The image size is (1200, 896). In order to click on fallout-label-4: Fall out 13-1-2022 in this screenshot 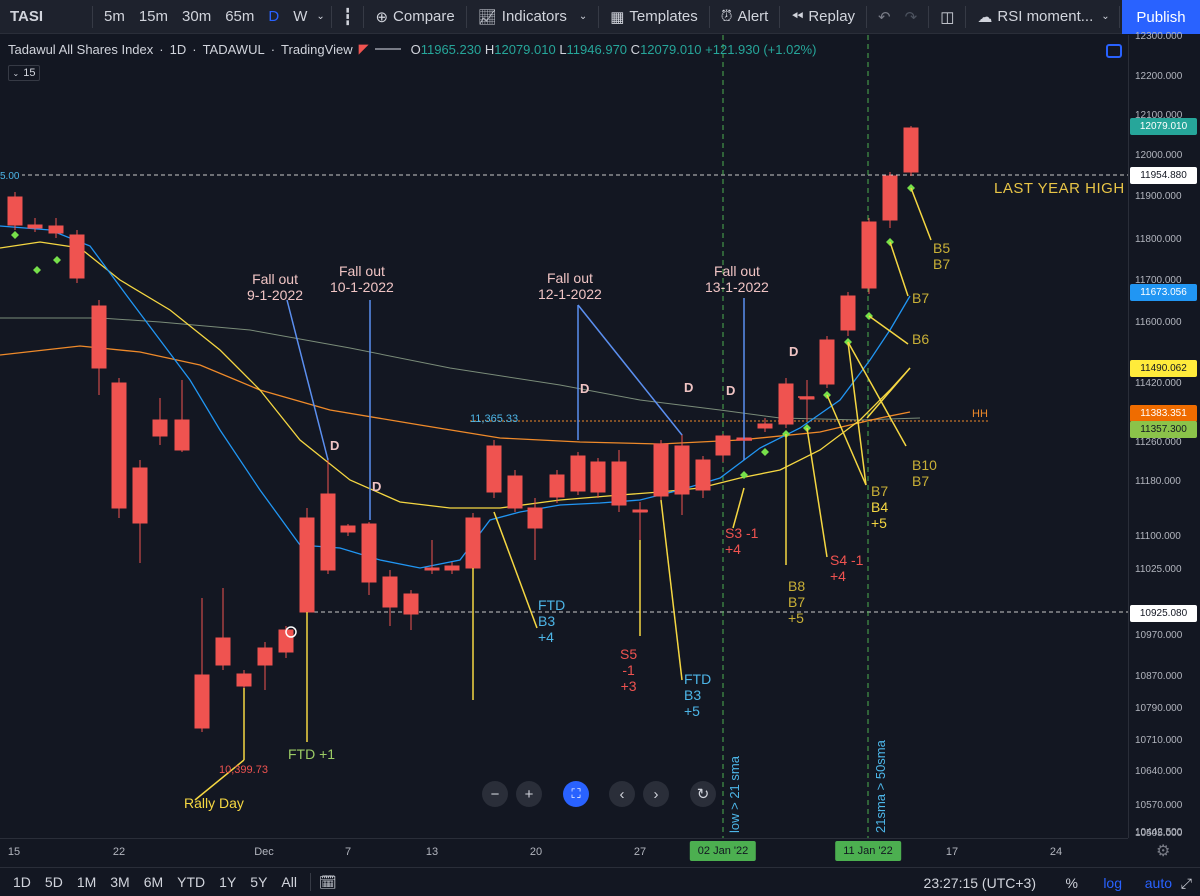, I will do `click(737, 279)`.